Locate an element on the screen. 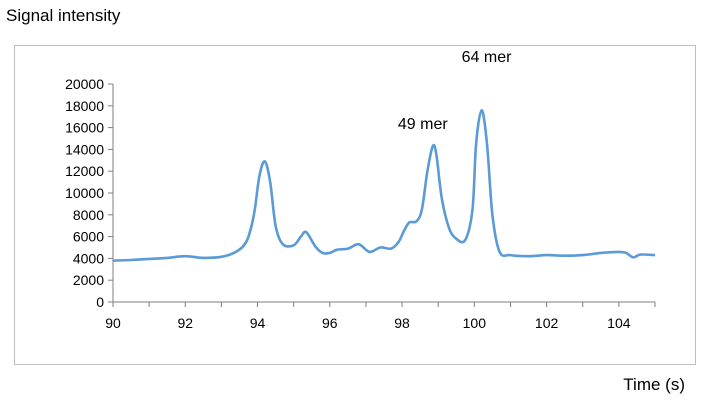  peak-annotation: 64 mer is located at coordinates (487, 57).